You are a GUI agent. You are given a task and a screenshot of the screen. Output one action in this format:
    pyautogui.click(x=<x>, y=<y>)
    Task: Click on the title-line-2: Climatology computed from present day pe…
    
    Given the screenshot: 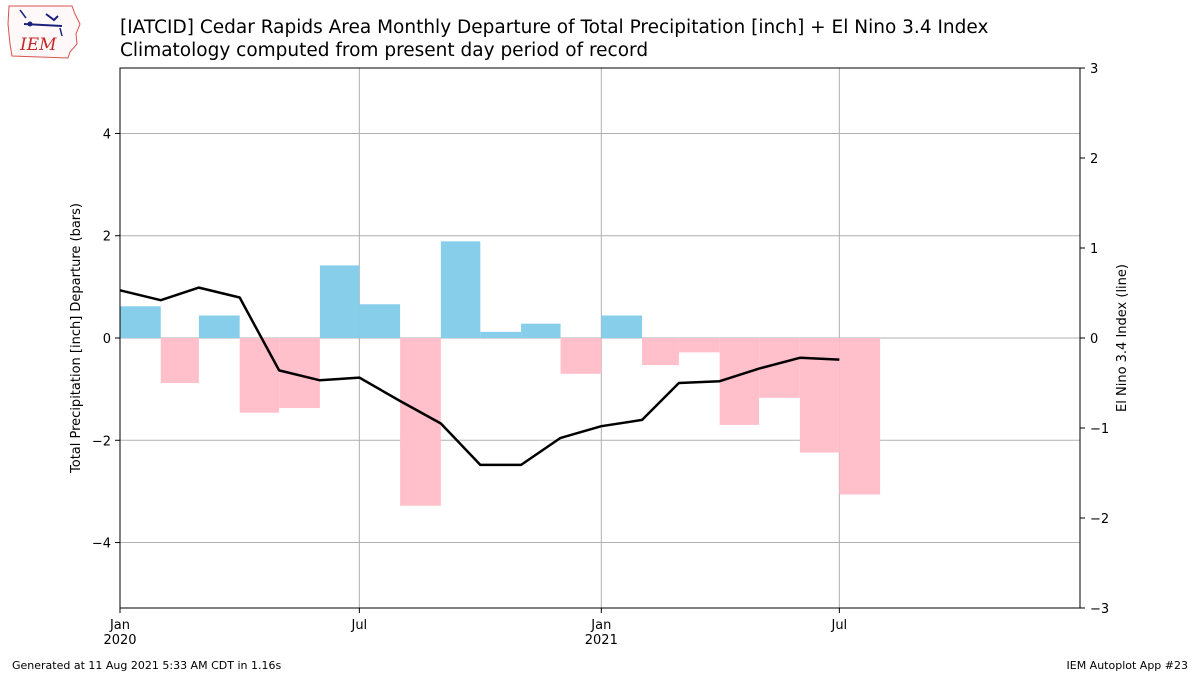 What is the action you would take?
    pyautogui.click(x=384, y=50)
    